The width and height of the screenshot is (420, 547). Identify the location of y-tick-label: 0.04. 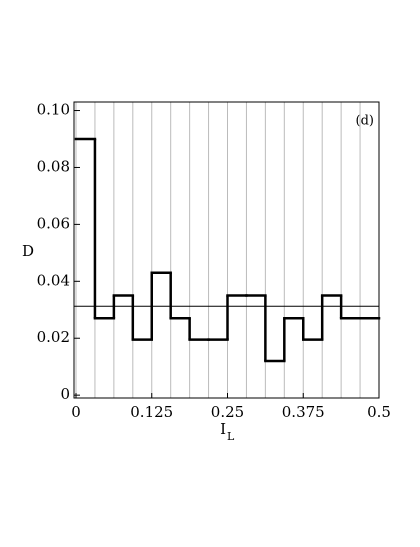
(53, 280).